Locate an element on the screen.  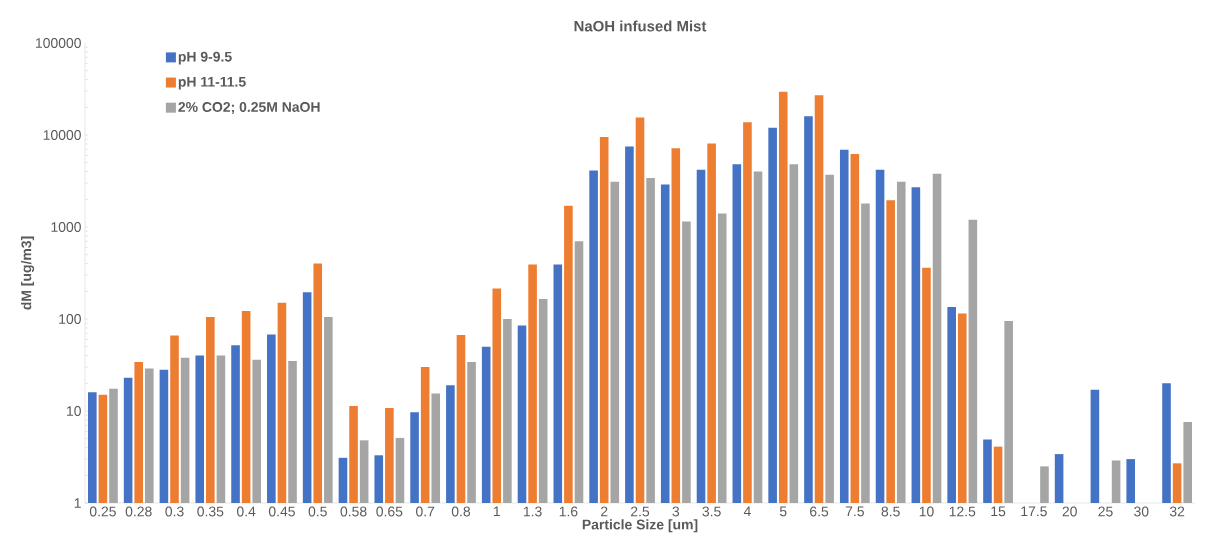
x-tick-label: 1 is located at coordinates (496, 511).